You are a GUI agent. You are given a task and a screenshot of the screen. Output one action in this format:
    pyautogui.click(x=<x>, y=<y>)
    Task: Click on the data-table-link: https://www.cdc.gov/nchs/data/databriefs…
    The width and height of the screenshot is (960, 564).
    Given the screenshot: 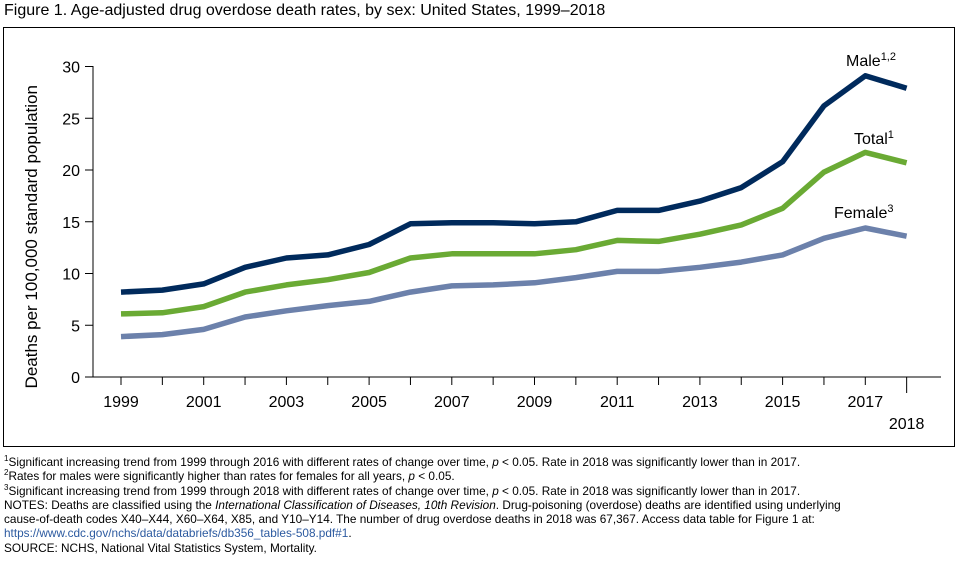 What is the action you would take?
    pyautogui.click(x=176, y=533)
    